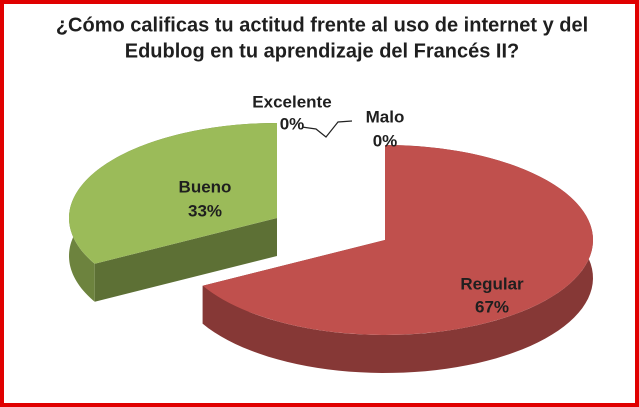  I want to click on value-label: 67%, so click(492, 306).